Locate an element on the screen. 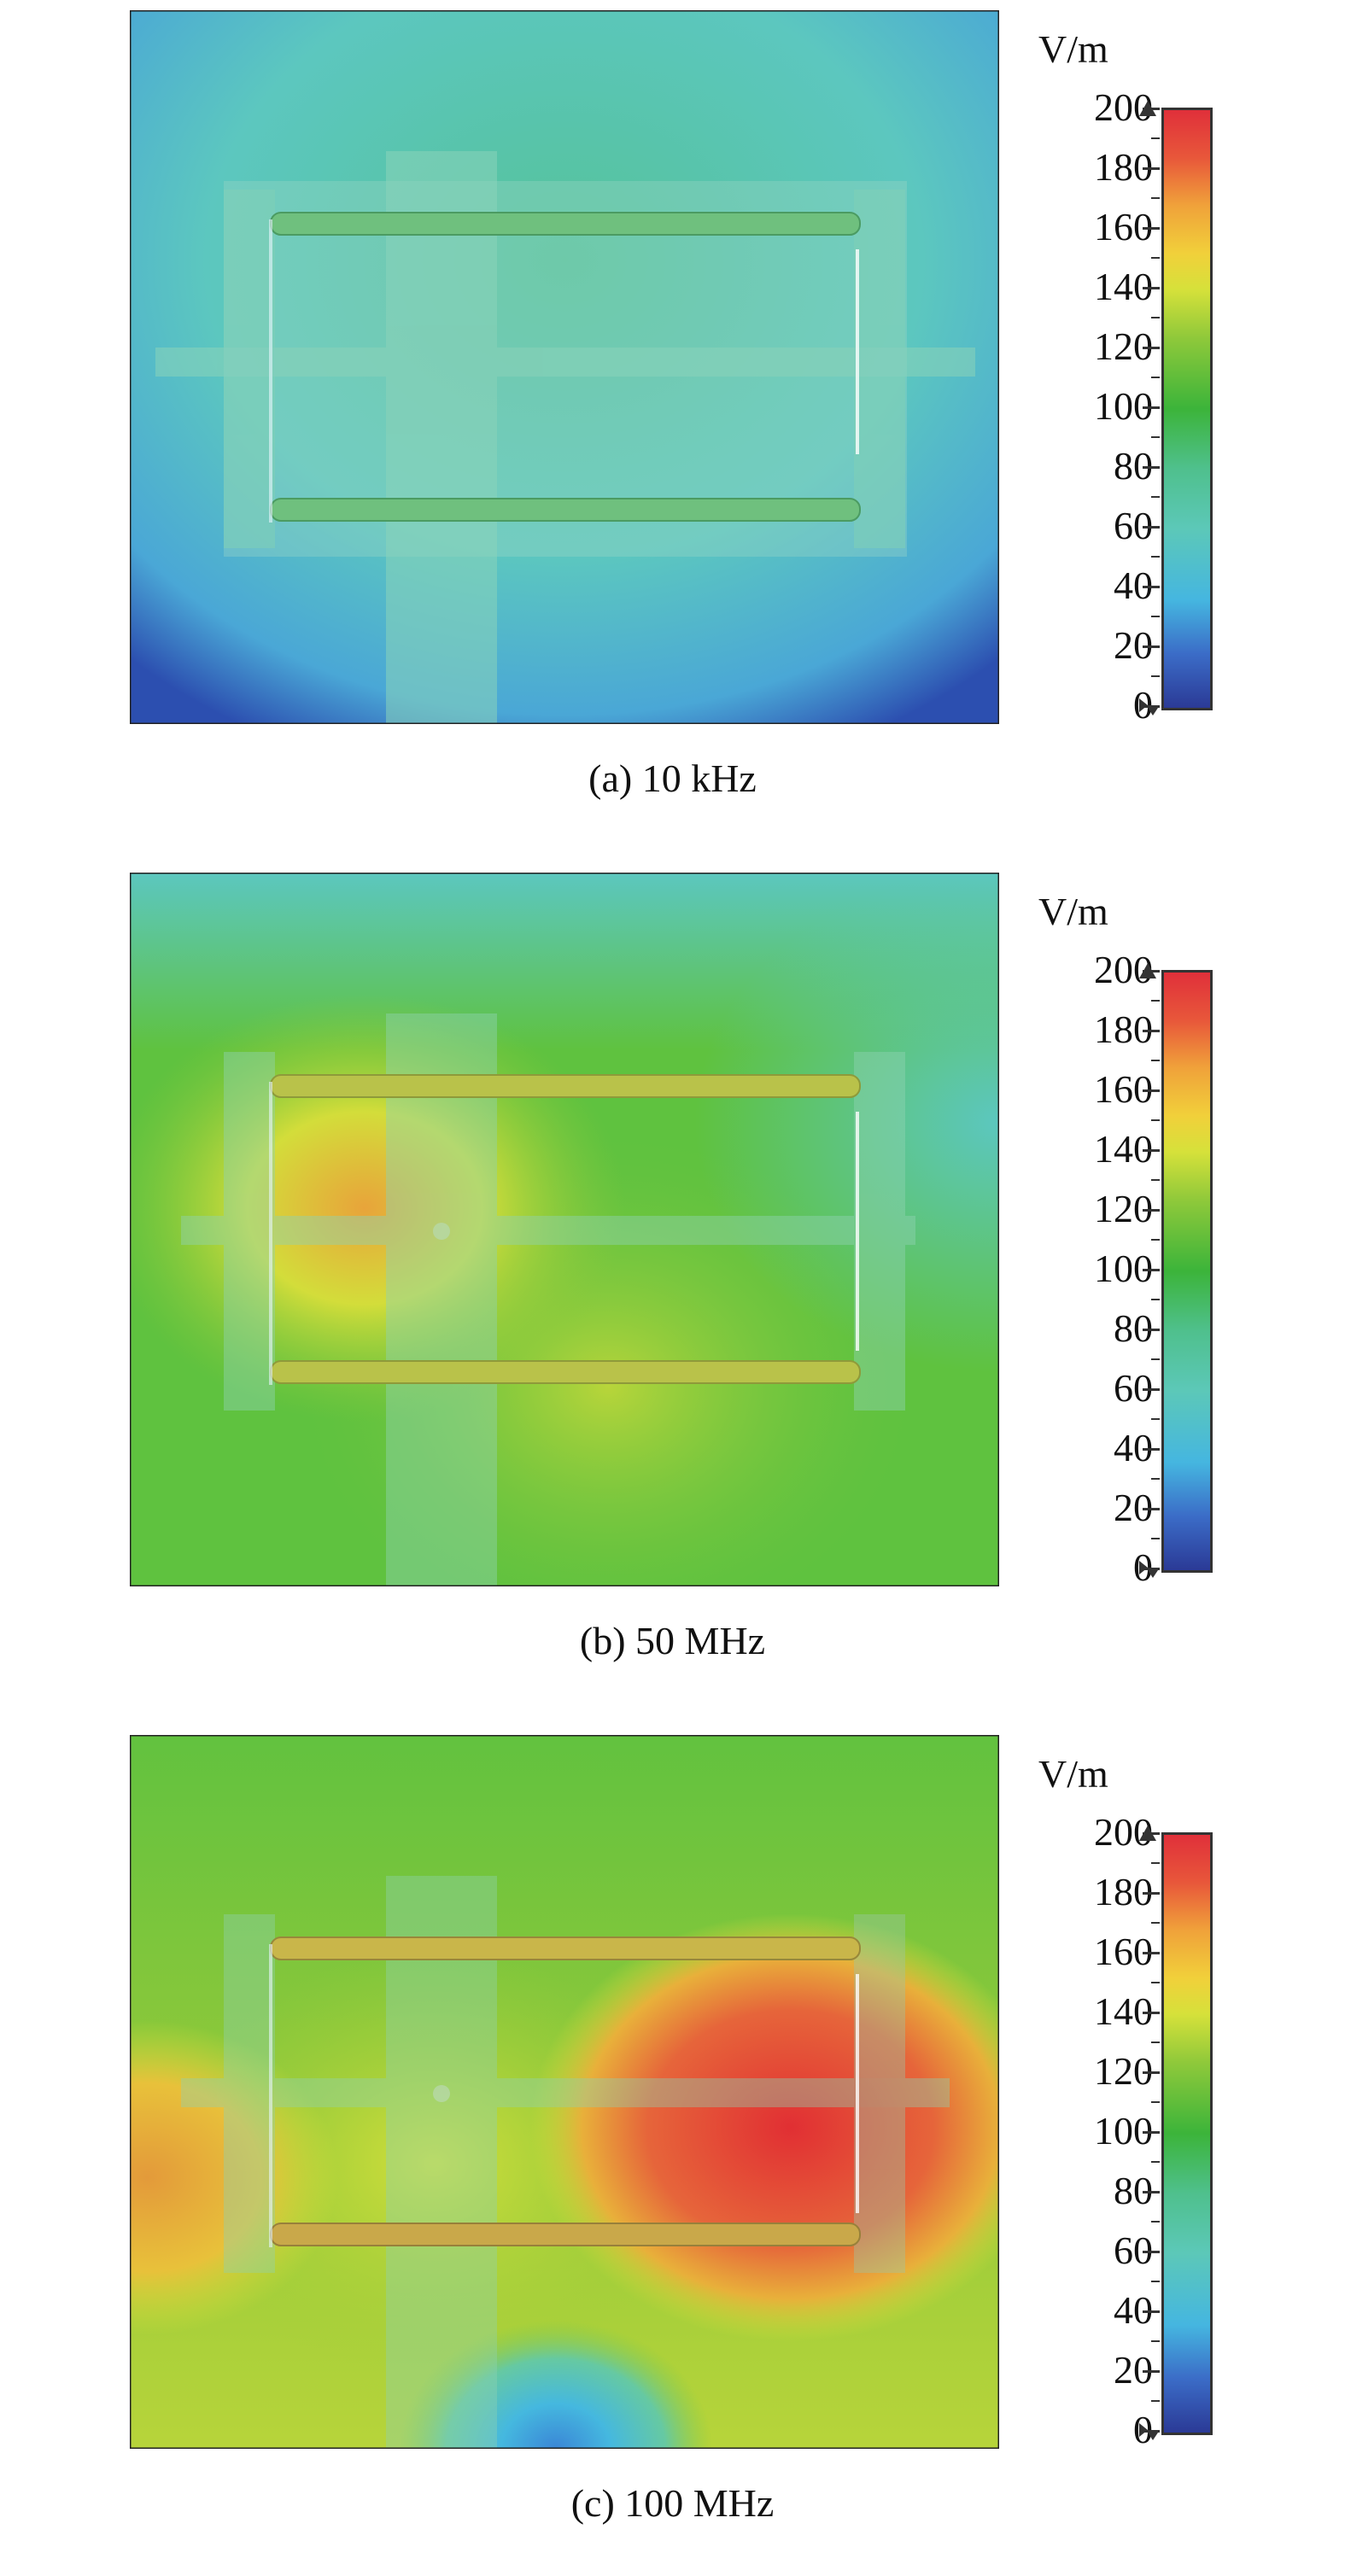 The height and width of the screenshot is (2576, 1345). panel-caption: (a) 10 kHz is located at coordinates (673, 778).